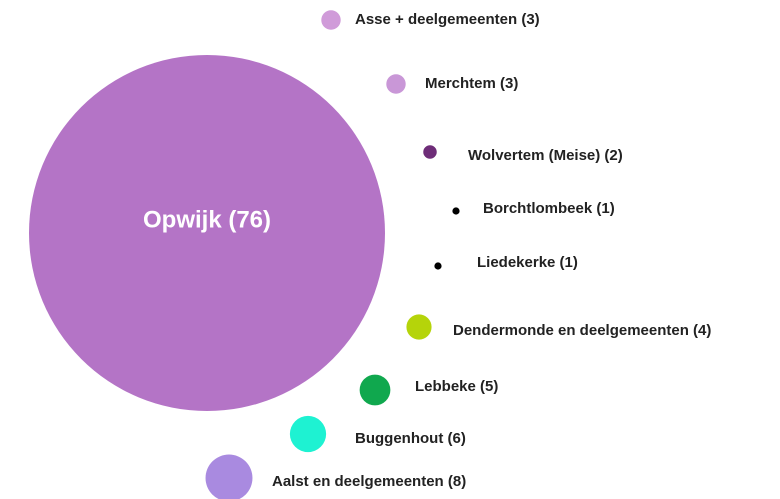 The width and height of the screenshot is (780, 499). Describe the element at coordinates (410, 438) in the screenshot. I see `bubble-label: Buggenhout (6)` at that location.